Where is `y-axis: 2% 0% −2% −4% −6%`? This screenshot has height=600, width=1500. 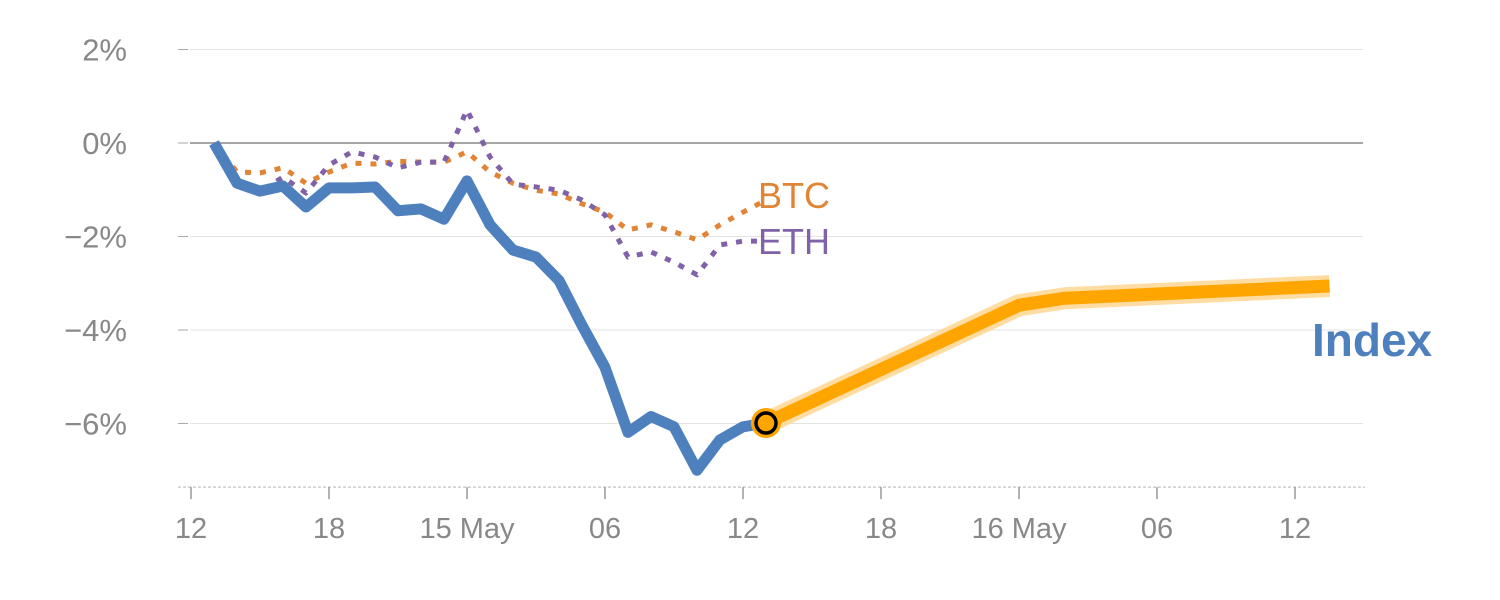
y-axis: 2% 0% −2% −4% −6% is located at coordinates (126, 237).